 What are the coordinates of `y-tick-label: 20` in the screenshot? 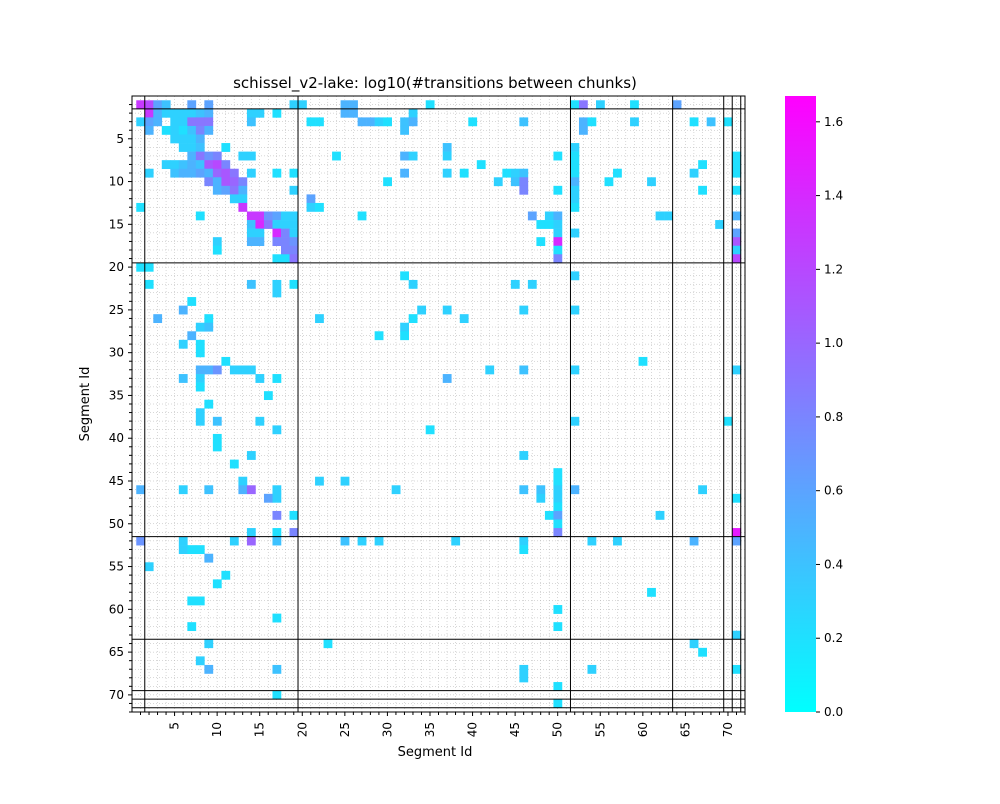 It's located at (116, 267).